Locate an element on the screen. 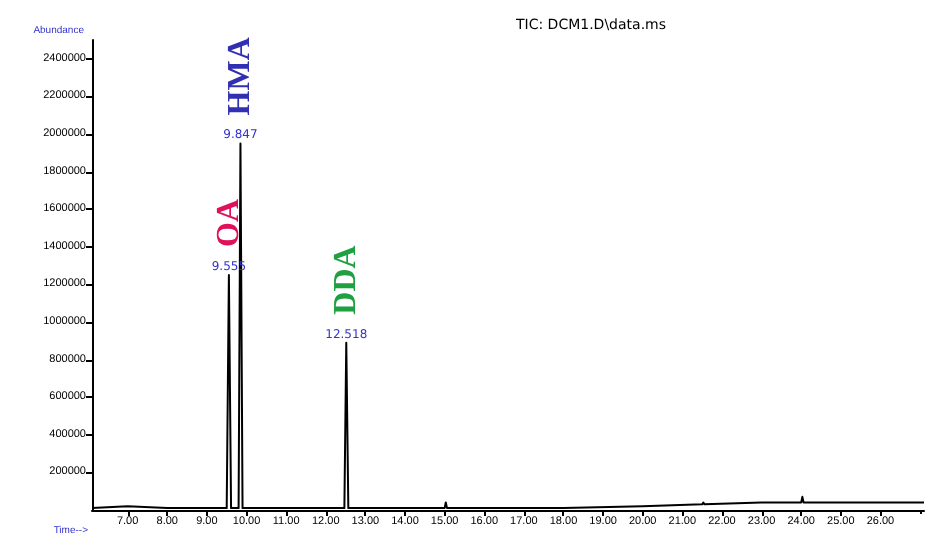  annotation: HMA is located at coordinates (240, 76).